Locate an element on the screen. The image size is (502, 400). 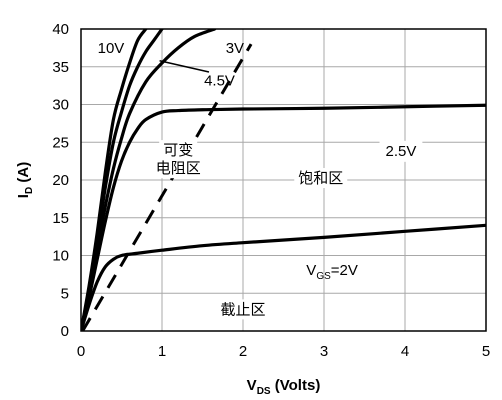
region-label: 可变 is located at coordinates (178, 150).